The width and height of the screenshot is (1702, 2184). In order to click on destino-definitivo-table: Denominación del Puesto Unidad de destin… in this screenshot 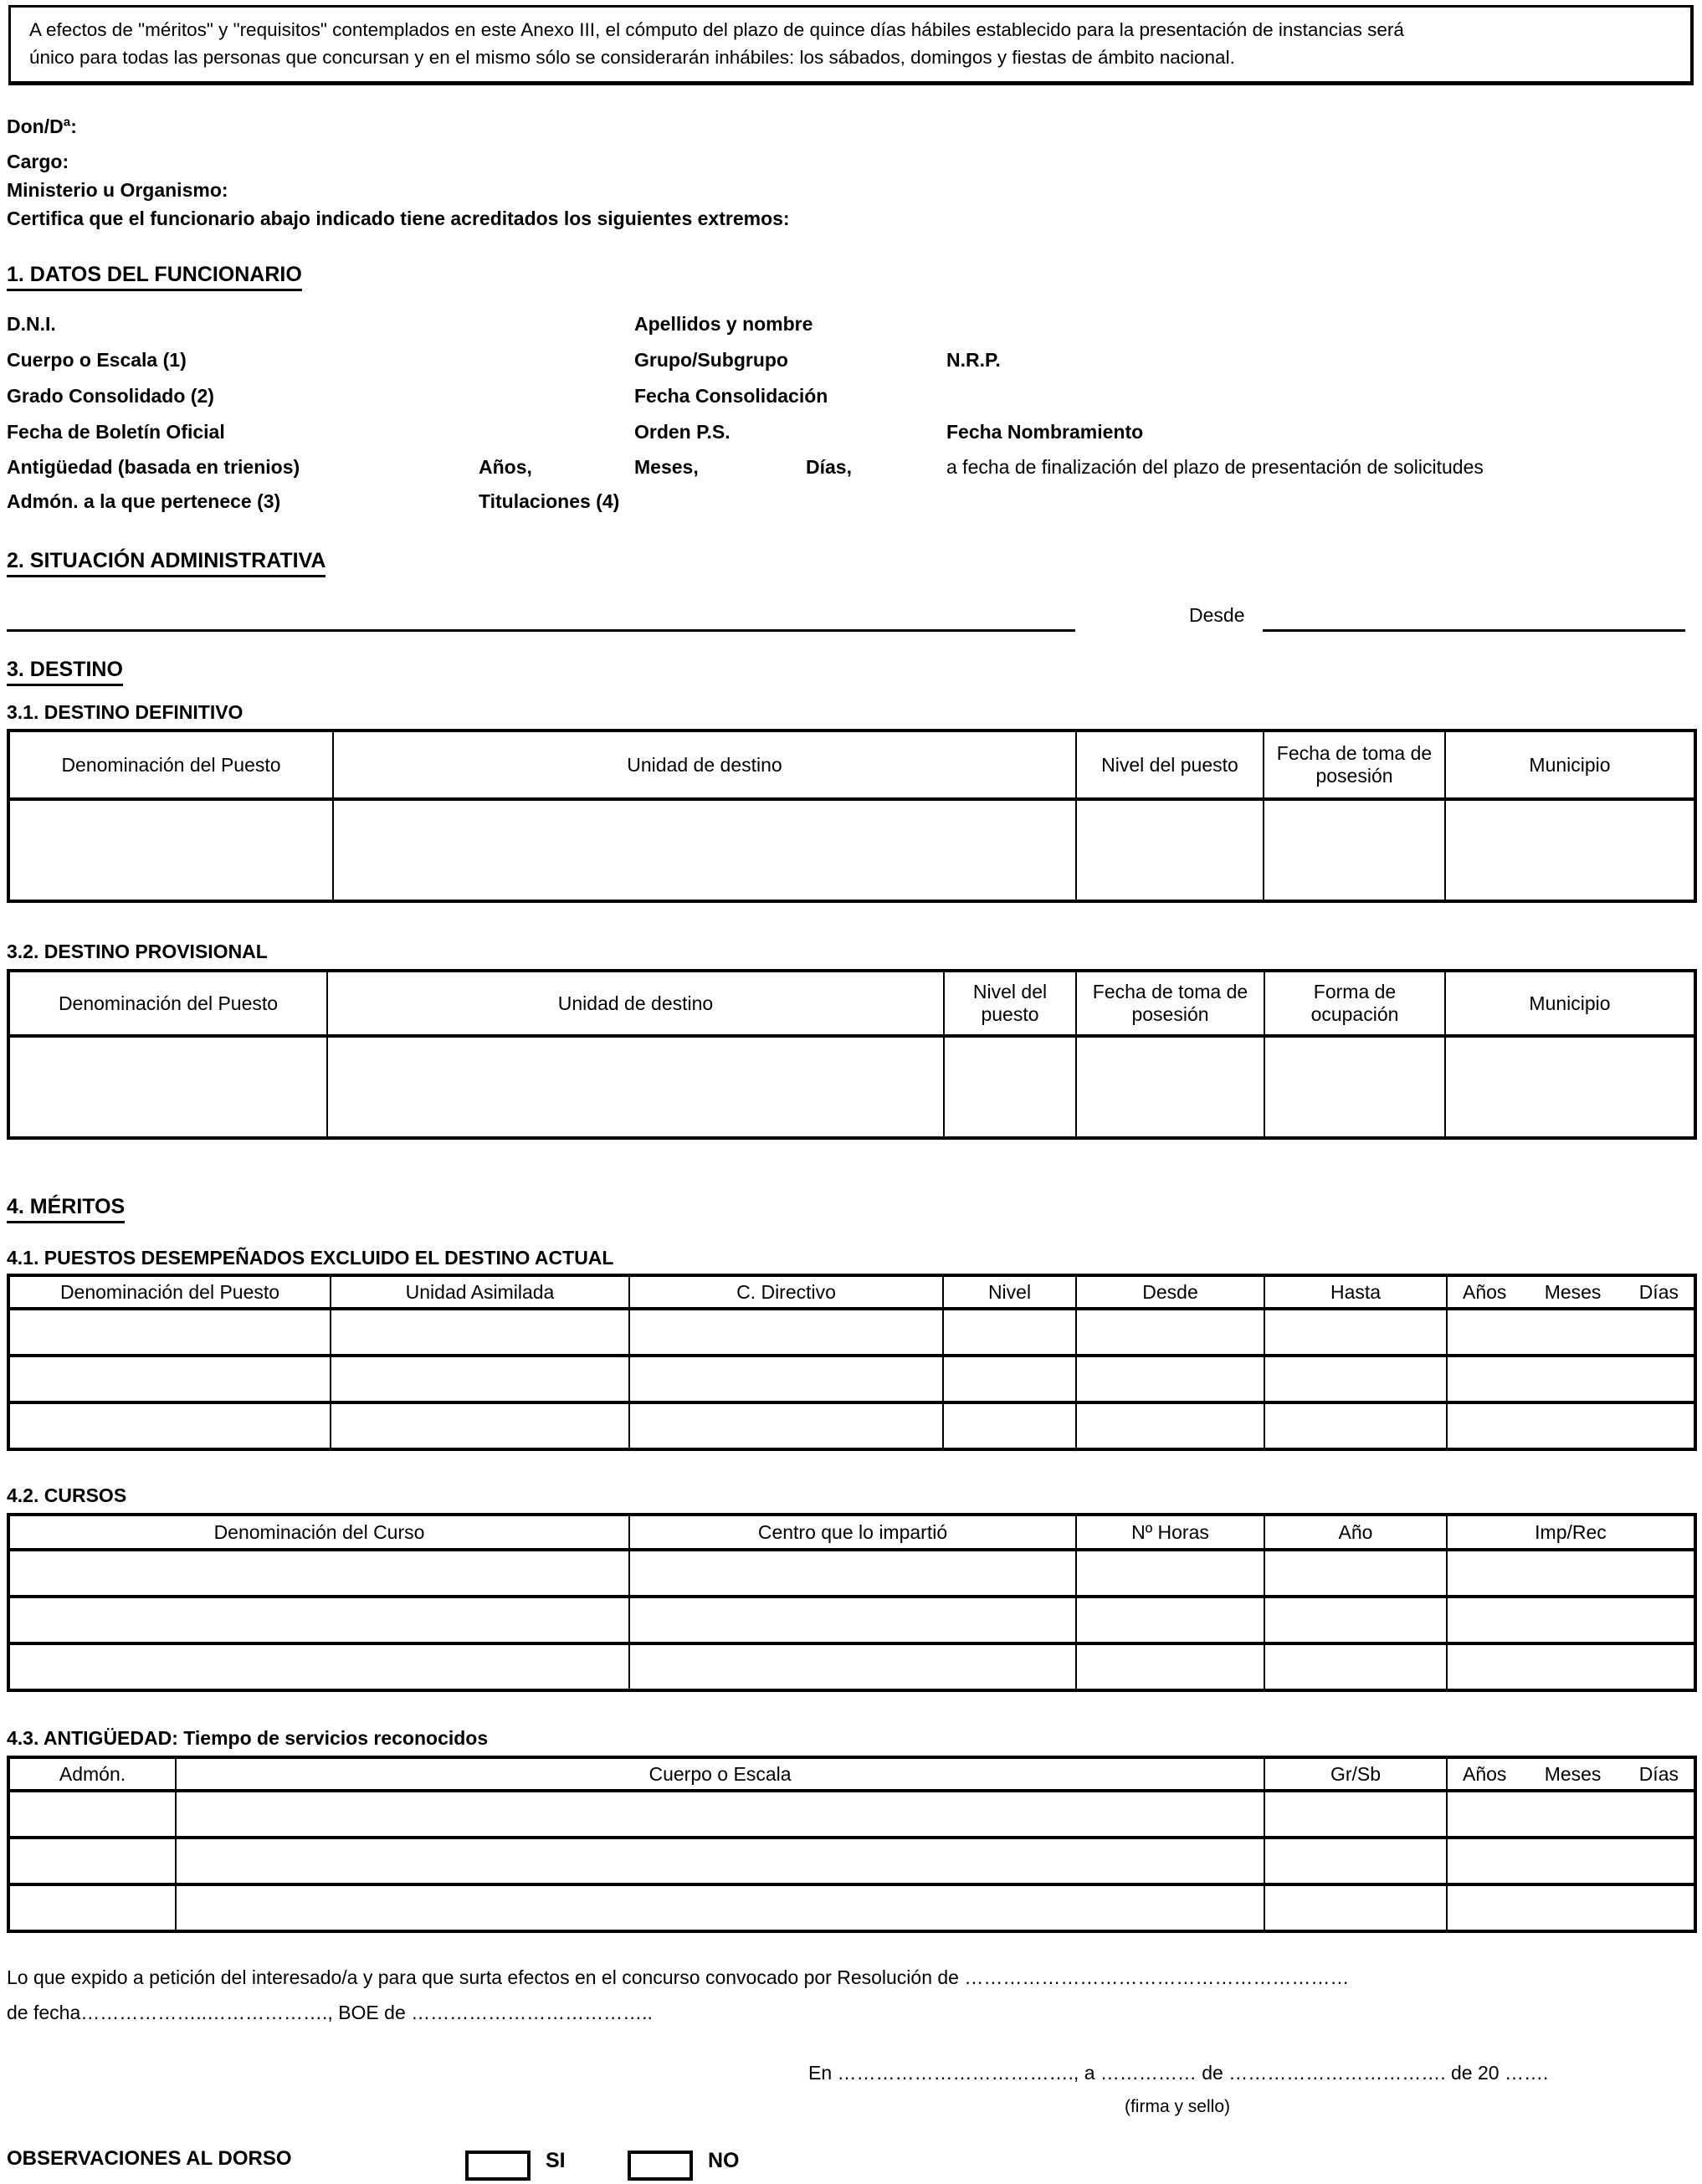, I will do `click(852, 816)`.